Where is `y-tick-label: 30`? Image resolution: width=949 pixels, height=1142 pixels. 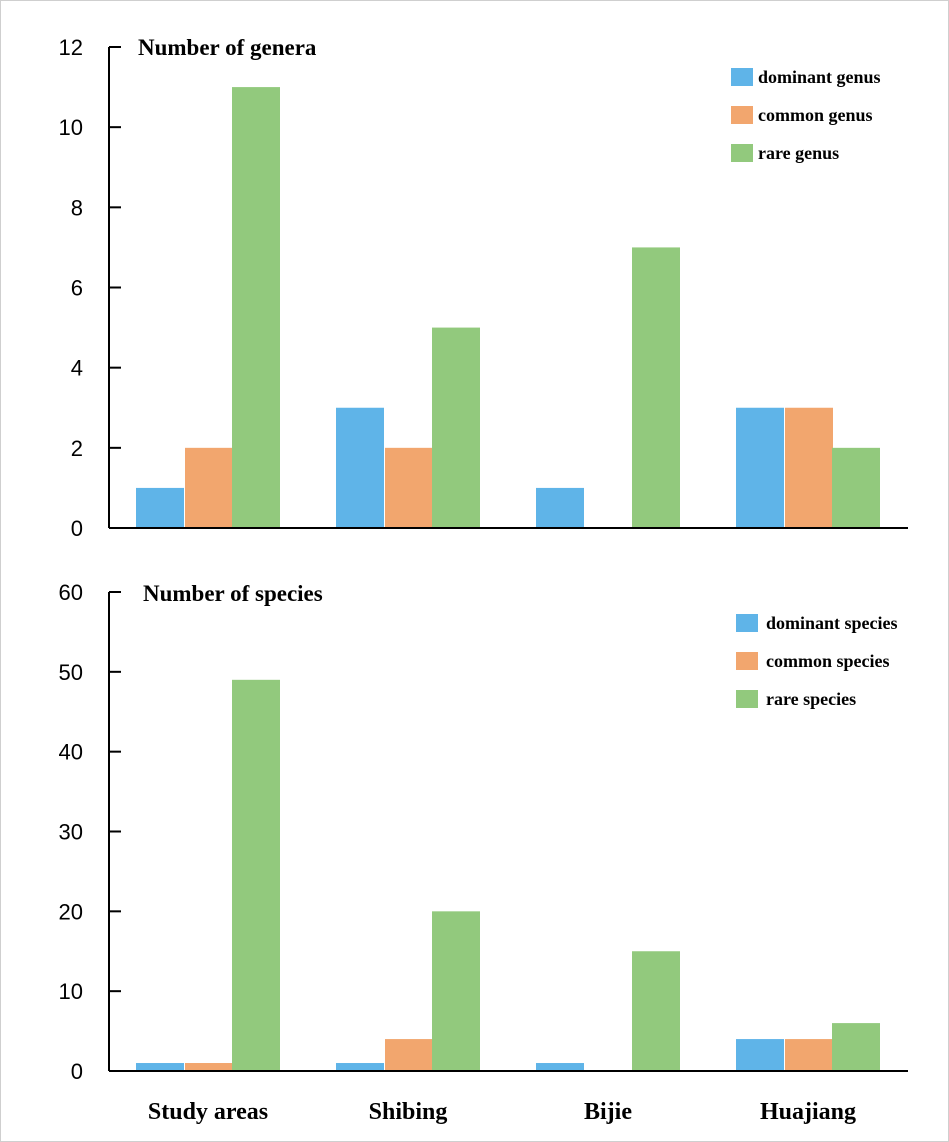
y-tick-label: 30 is located at coordinates (71, 832).